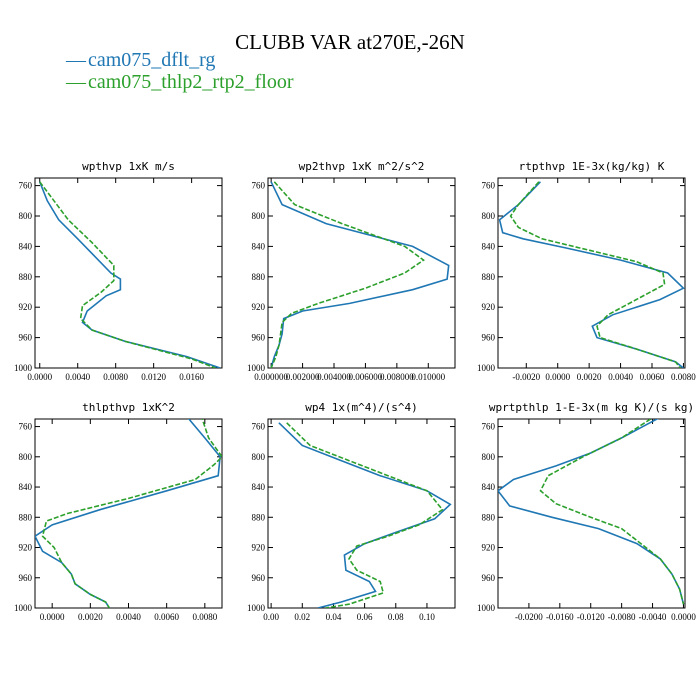 Image resolution: width=700 pixels, height=700 pixels. I want to click on x-tick-label: 0.002000, so click(303, 377).